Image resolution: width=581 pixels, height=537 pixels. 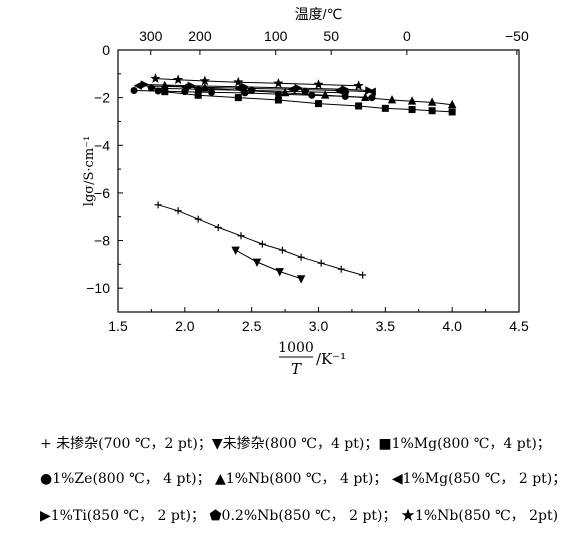 What do you see at coordinates (296, 348) in the screenshot?
I see `x-axis-label-numerator: 1000` at bounding box center [296, 348].